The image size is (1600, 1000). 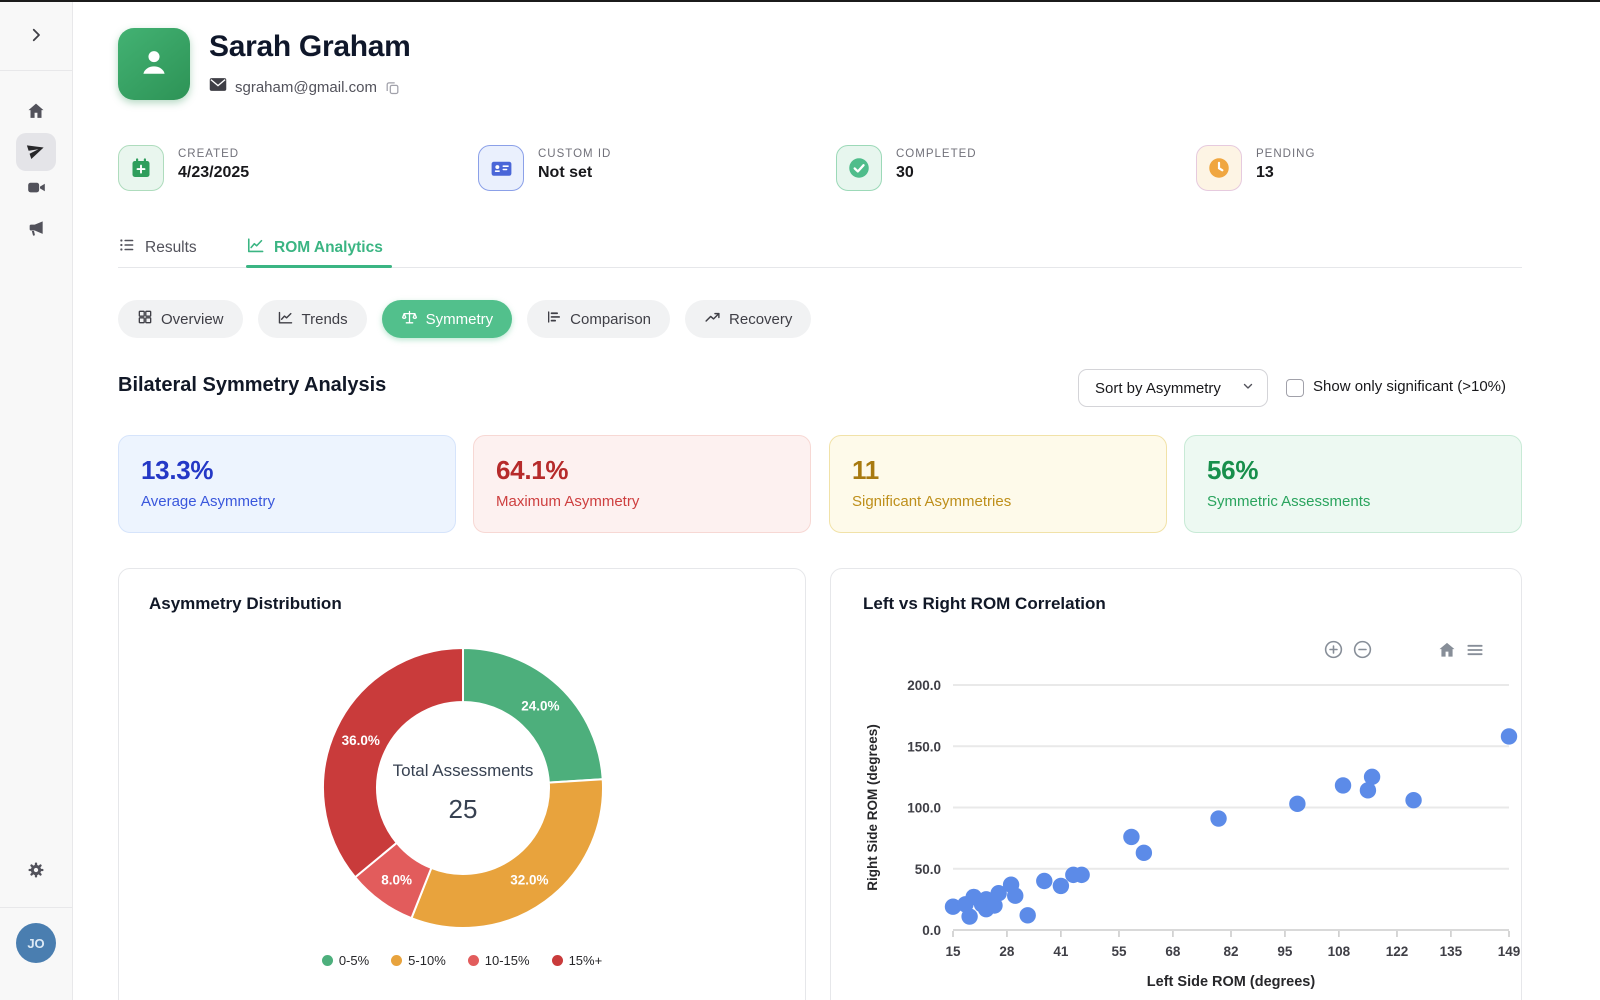 I want to click on stat-card-maximum-asymmetry: 64.1% Maximum Asymmetry, so click(x=642, y=484).